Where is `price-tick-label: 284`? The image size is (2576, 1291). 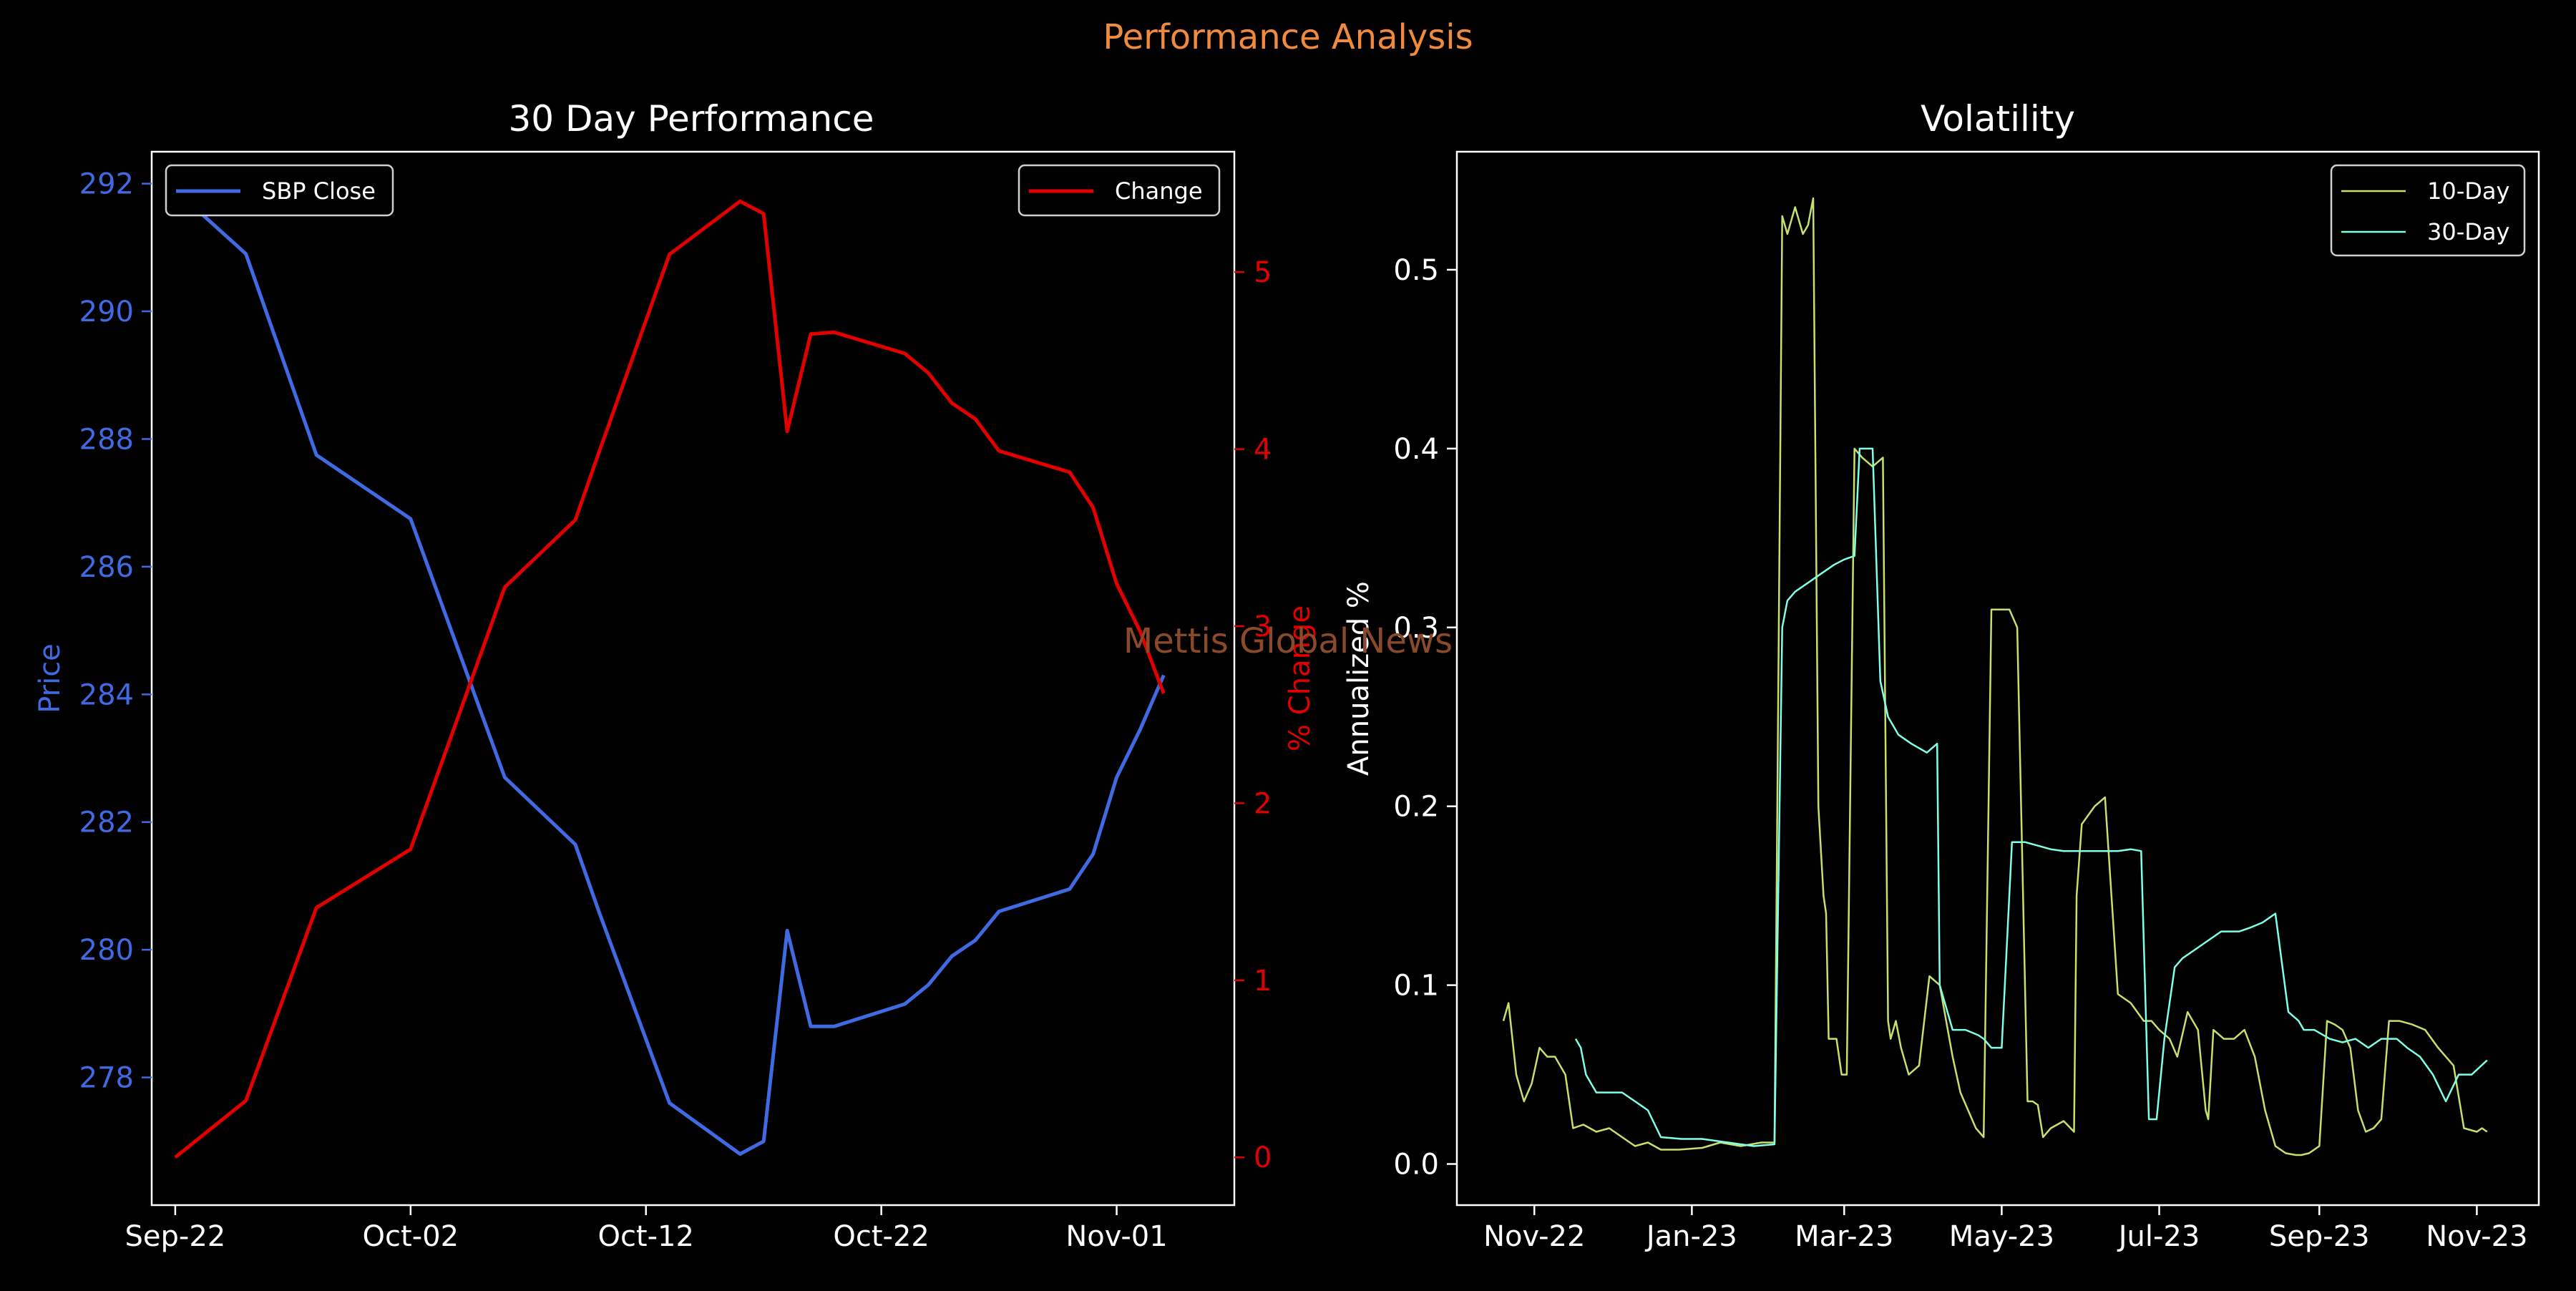 price-tick-label: 284 is located at coordinates (106, 694).